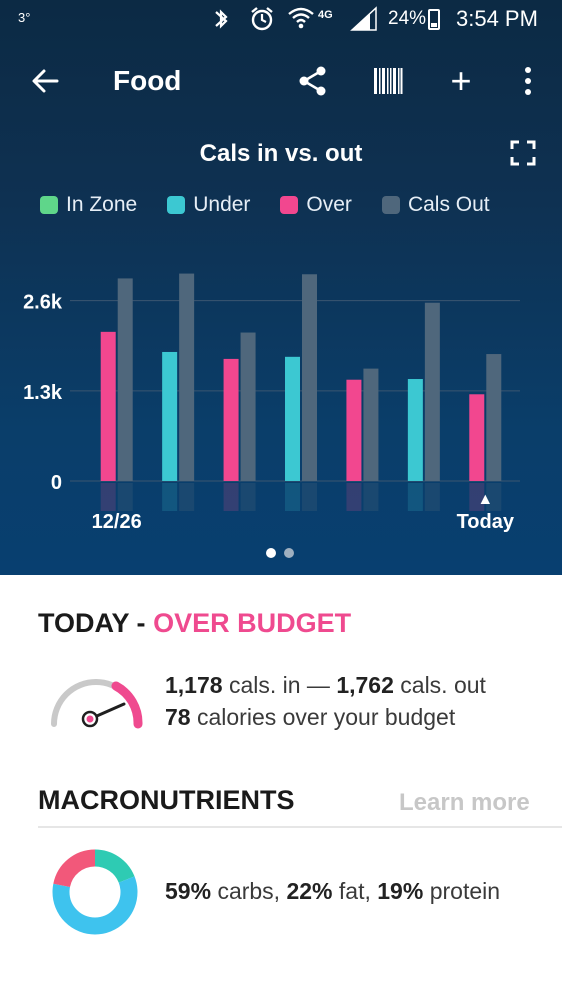 The height and width of the screenshot is (999, 562). Describe the element at coordinates (354, 891) in the screenshot. I see `fat-label: fat,` at that location.